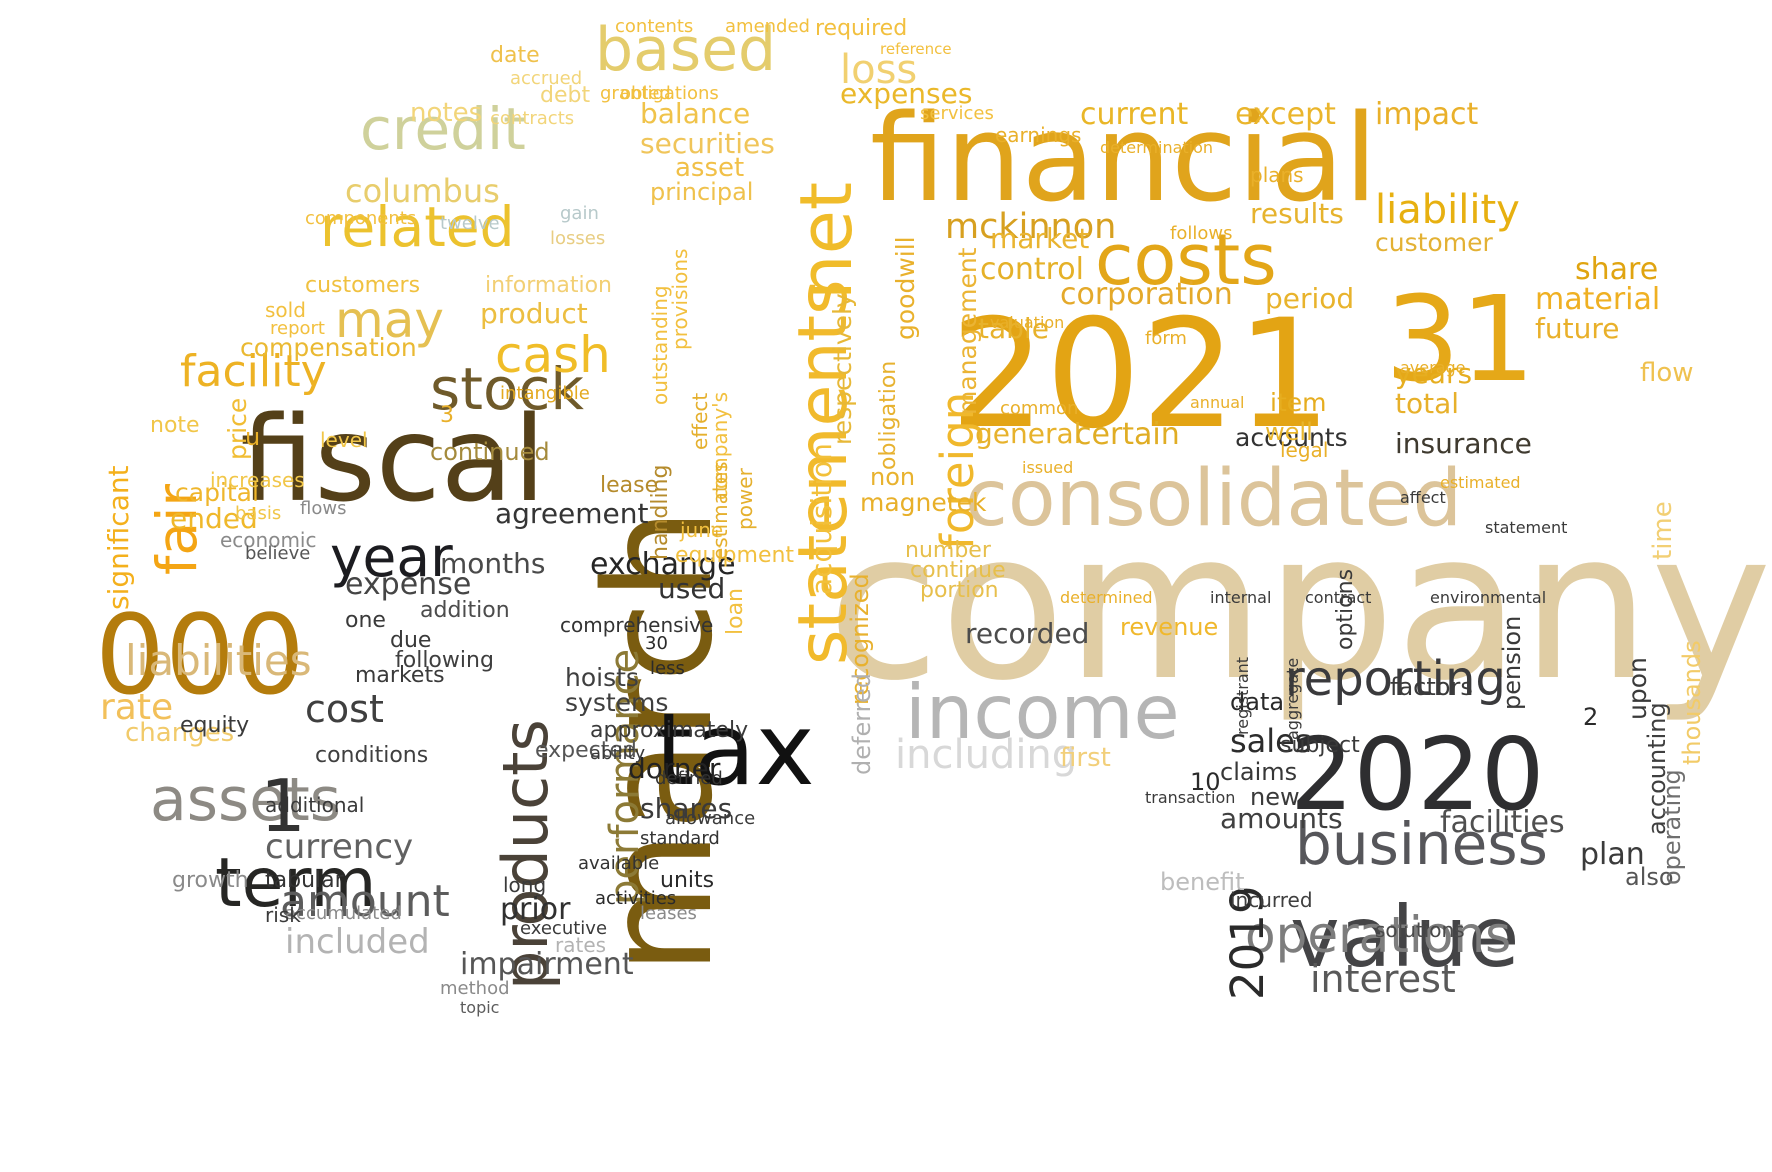  Describe the element at coordinates (1205, 782) in the screenshot. I see `word-10: 10` at that location.